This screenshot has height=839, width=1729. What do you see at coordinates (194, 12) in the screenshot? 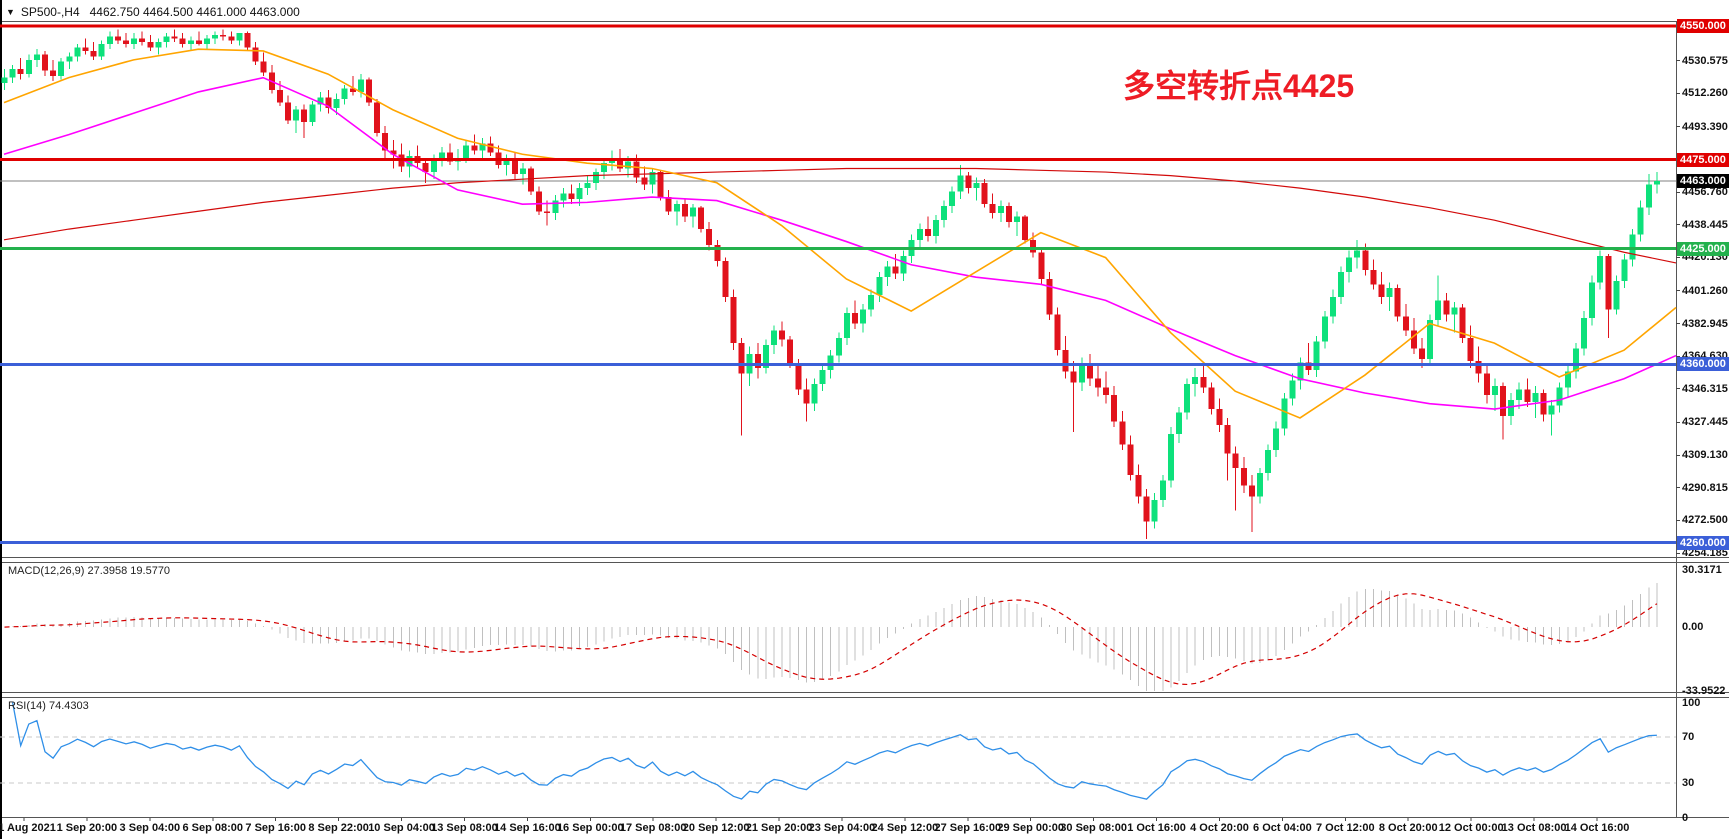
I see `ohlc-values-label: 4462.750 4464.500 4461.000 4463.000` at bounding box center [194, 12].